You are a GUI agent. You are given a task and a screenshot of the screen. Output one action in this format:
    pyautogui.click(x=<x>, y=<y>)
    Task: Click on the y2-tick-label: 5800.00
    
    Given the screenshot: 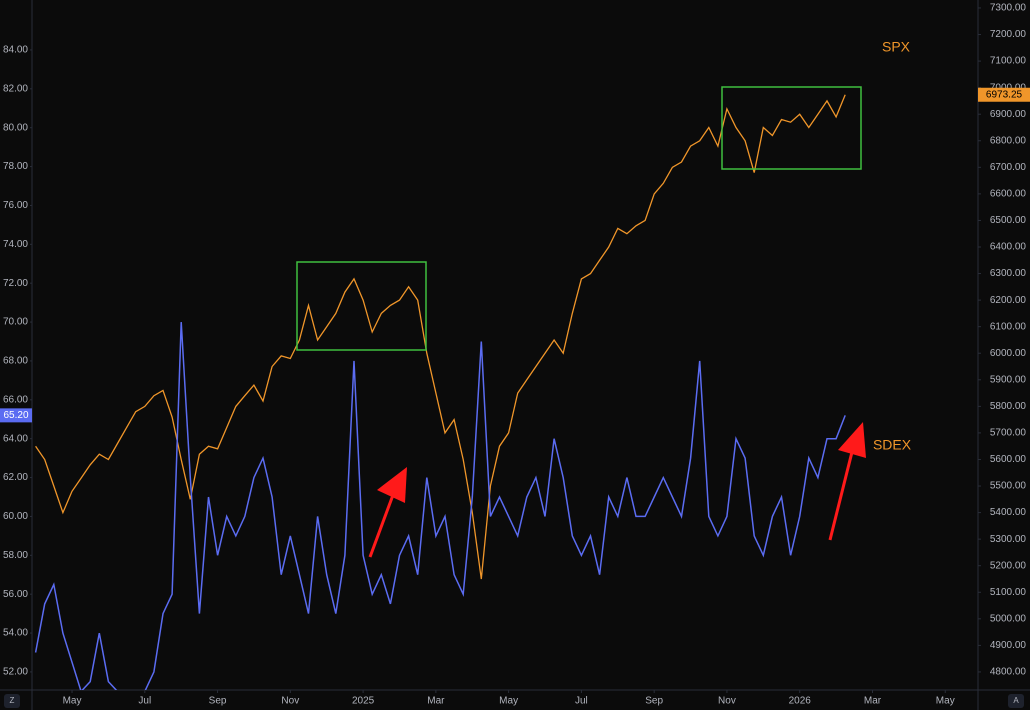 What is the action you would take?
    pyautogui.click(x=1008, y=406)
    